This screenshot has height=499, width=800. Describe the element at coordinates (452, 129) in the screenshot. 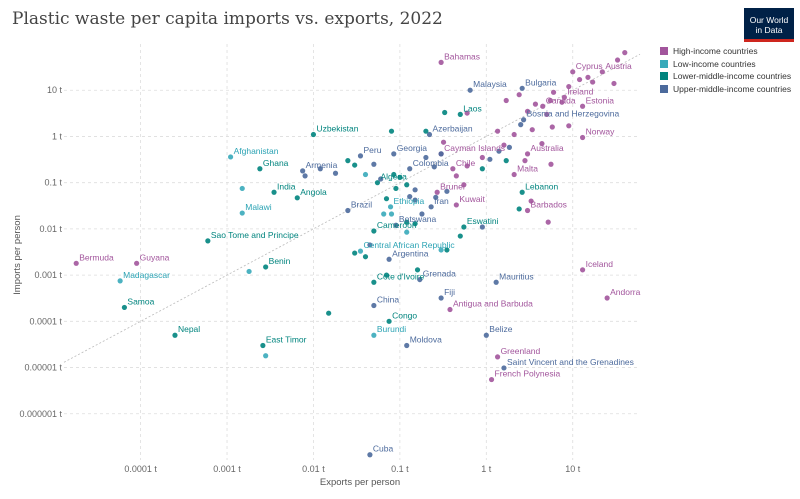

I see `point-label: Azerbaijan` at that location.